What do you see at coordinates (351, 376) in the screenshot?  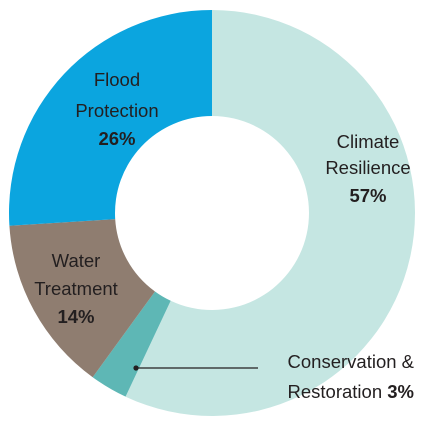 I see `slice-label-1: Conservation & Restoration 3%` at bounding box center [351, 376].